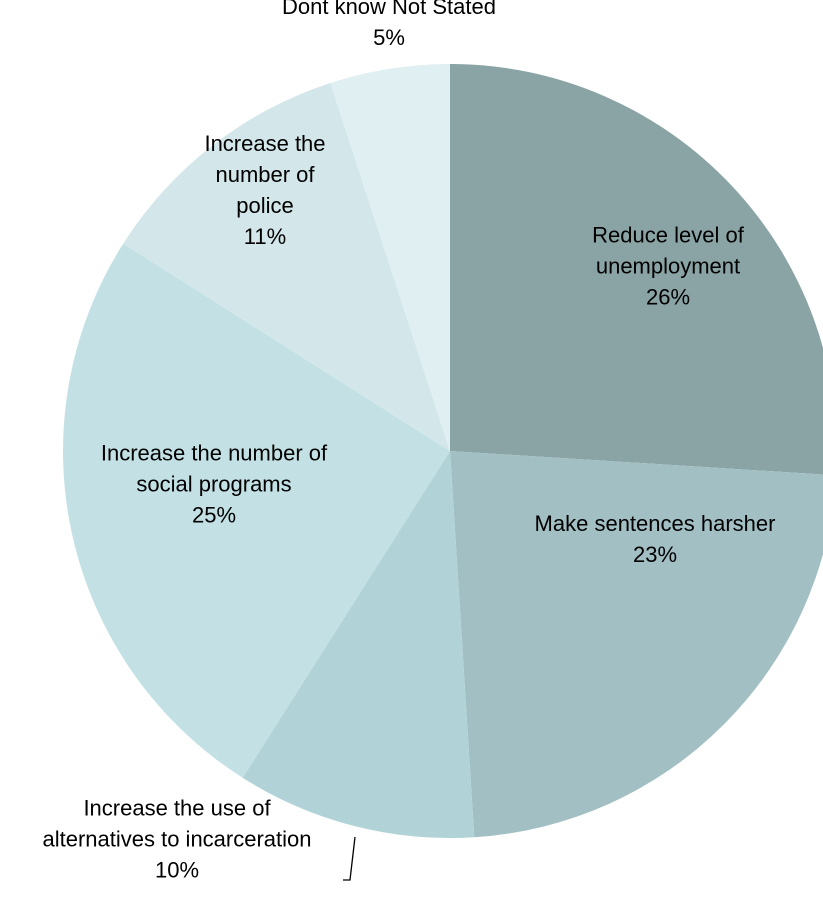 The width and height of the screenshot is (823, 913). Describe the element at coordinates (349, 858) in the screenshot. I see `leader-line` at that location.